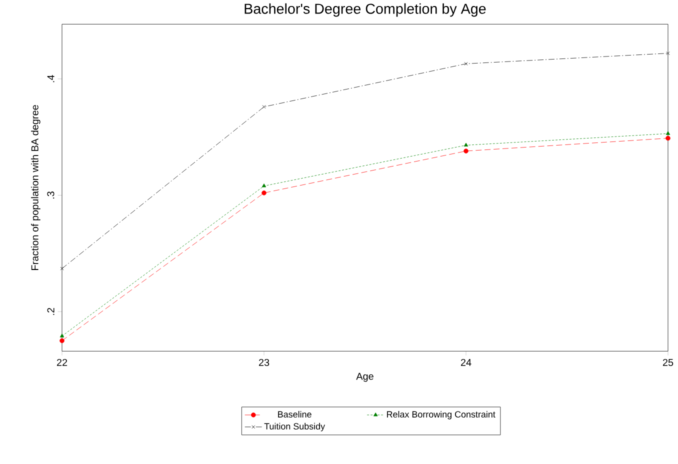 This screenshot has width=678, height=464. I want to click on x-axis-title: Age, so click(365, 377).